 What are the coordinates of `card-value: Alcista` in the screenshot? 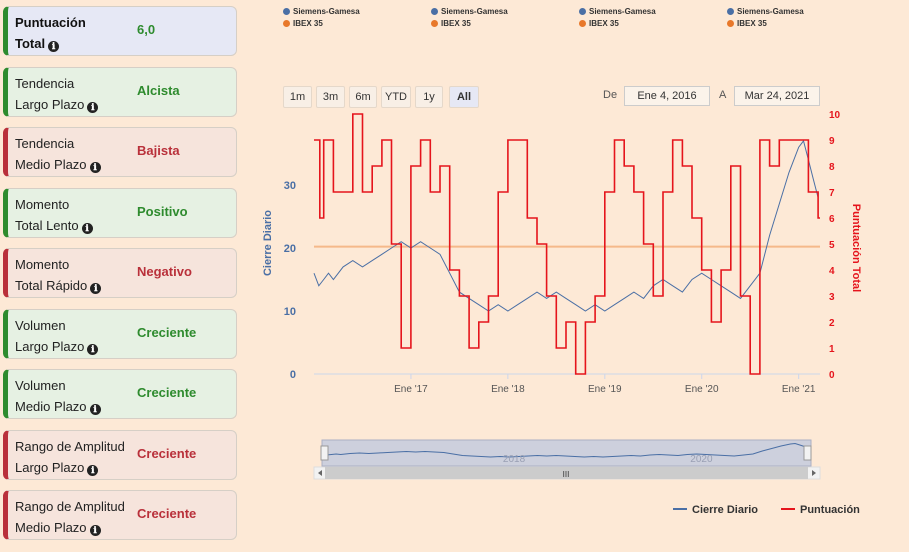 It's located at (158, 90).